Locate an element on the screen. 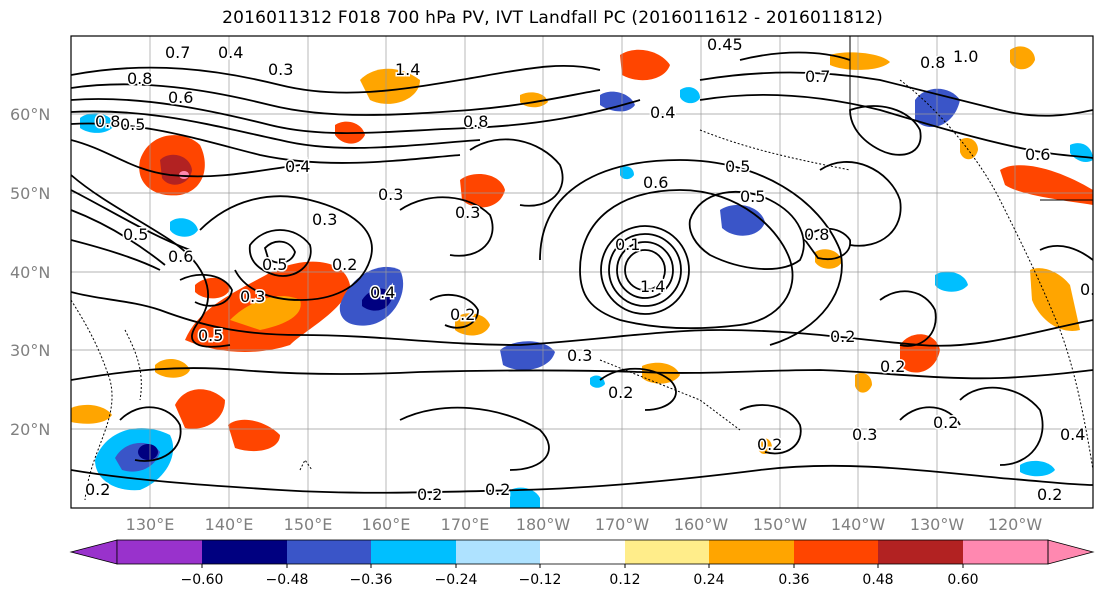 This screenshot has height=601, width=1105. contour-label: 1.0 is located at coordinates (965, 56).